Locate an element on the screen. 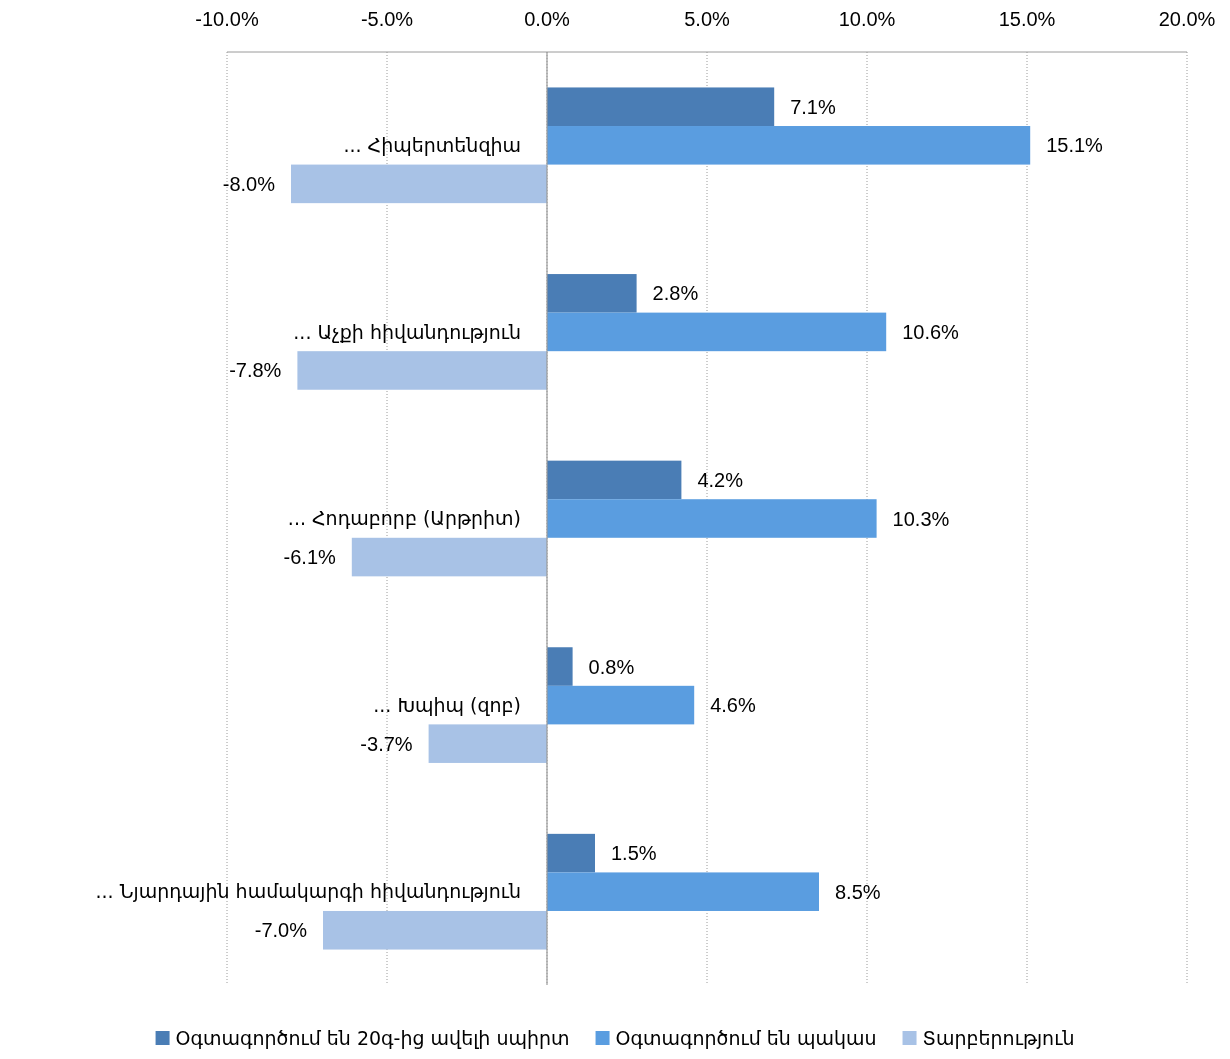 The image size is (1230, 1059). data-label: -7.8% is located at coordinates (255, 370).